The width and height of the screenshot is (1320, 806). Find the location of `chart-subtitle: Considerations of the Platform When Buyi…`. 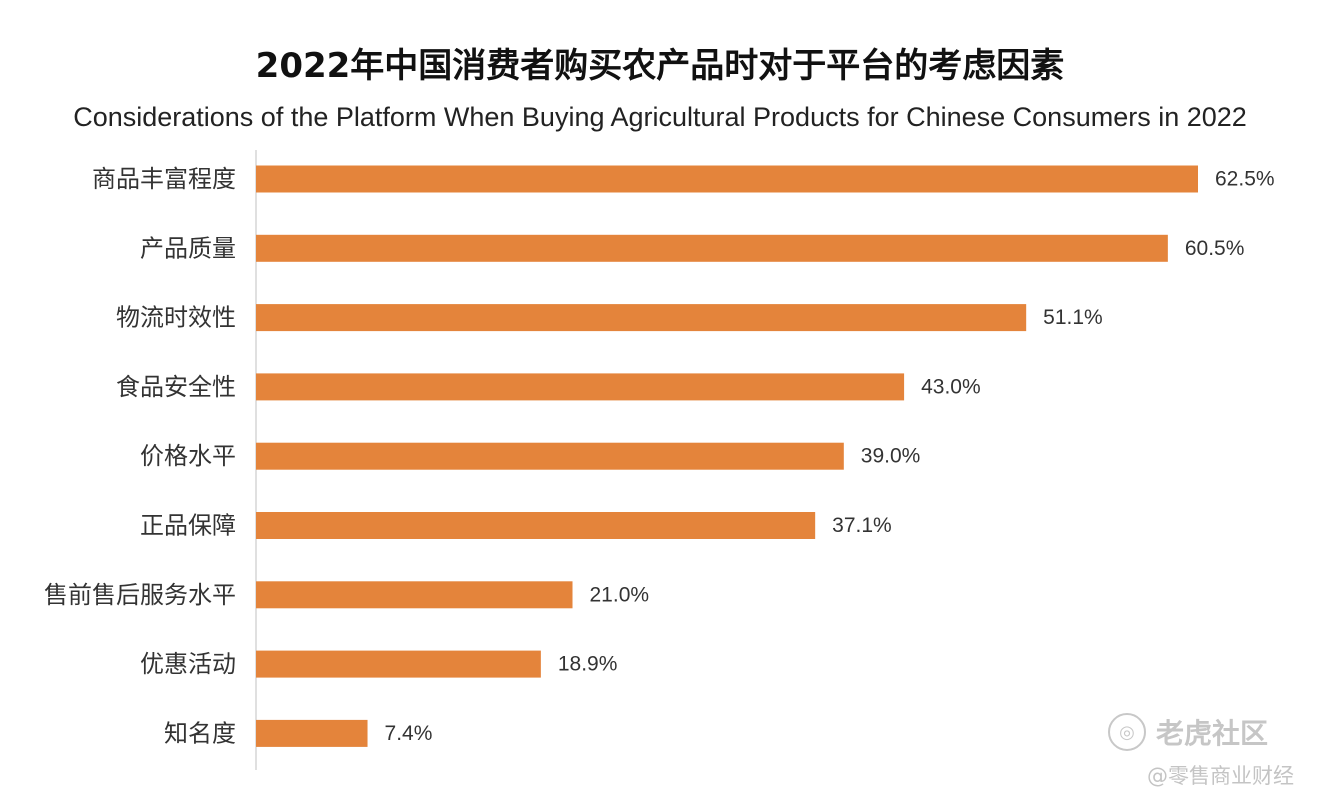

chart-subtitle: Considerations of the Platform When Buyi… is located at coordinates (660, 117).